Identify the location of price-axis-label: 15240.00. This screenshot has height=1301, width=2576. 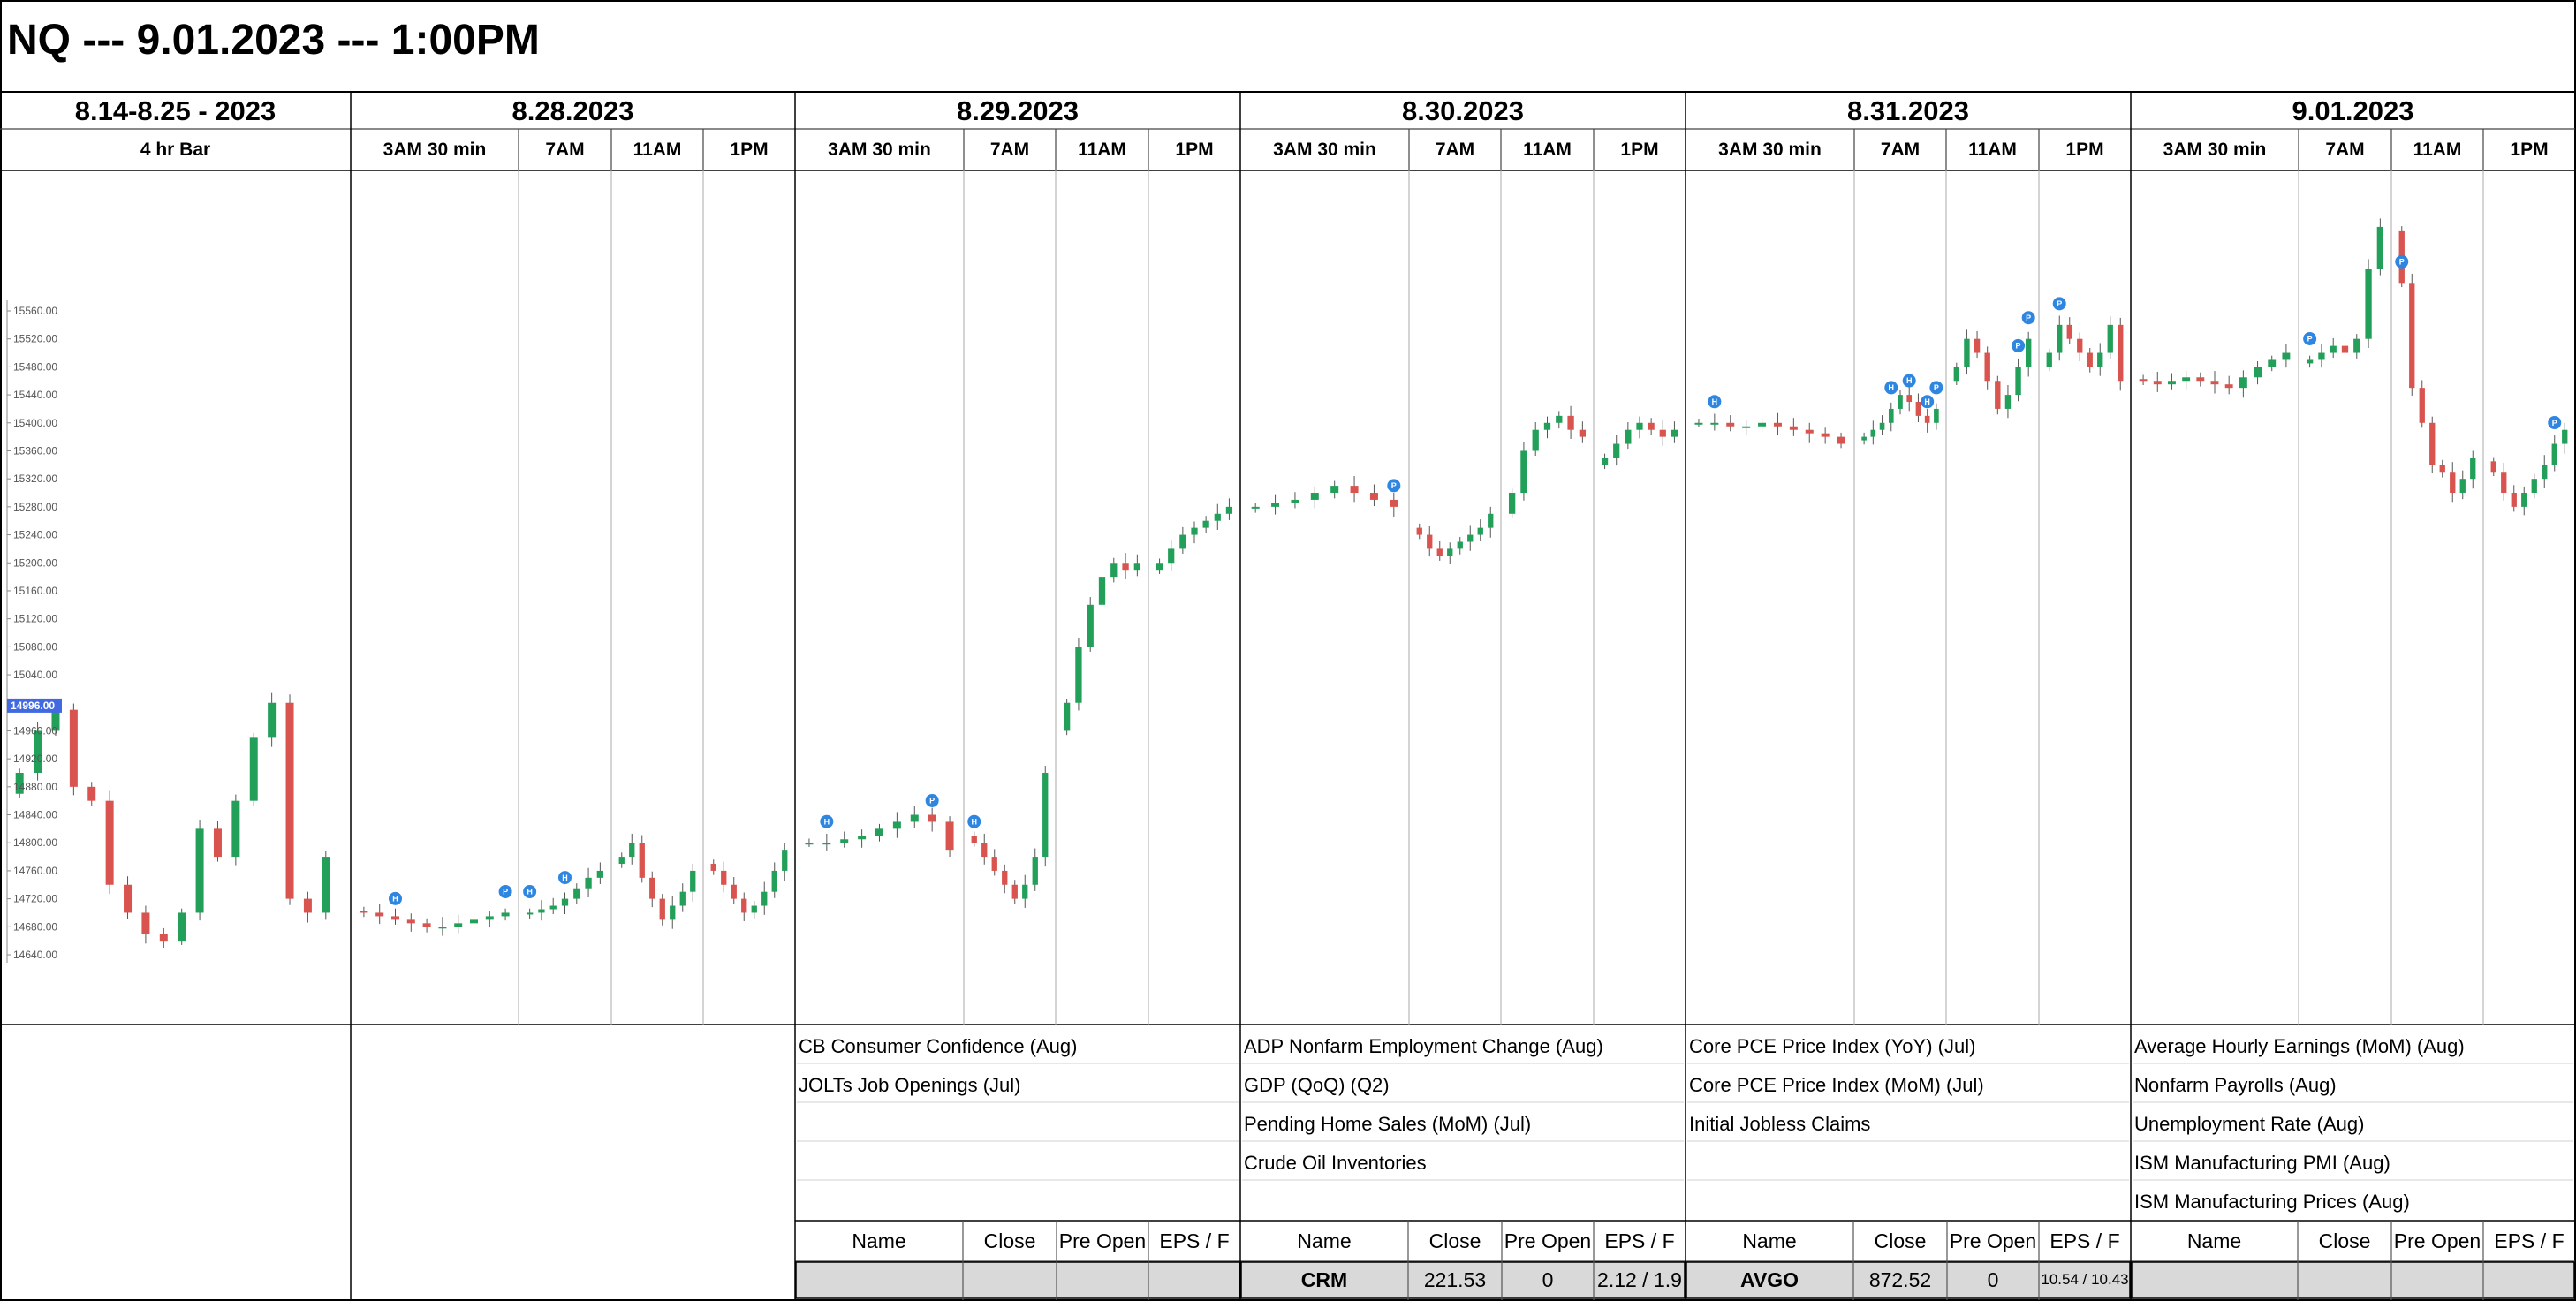
(35, 535).